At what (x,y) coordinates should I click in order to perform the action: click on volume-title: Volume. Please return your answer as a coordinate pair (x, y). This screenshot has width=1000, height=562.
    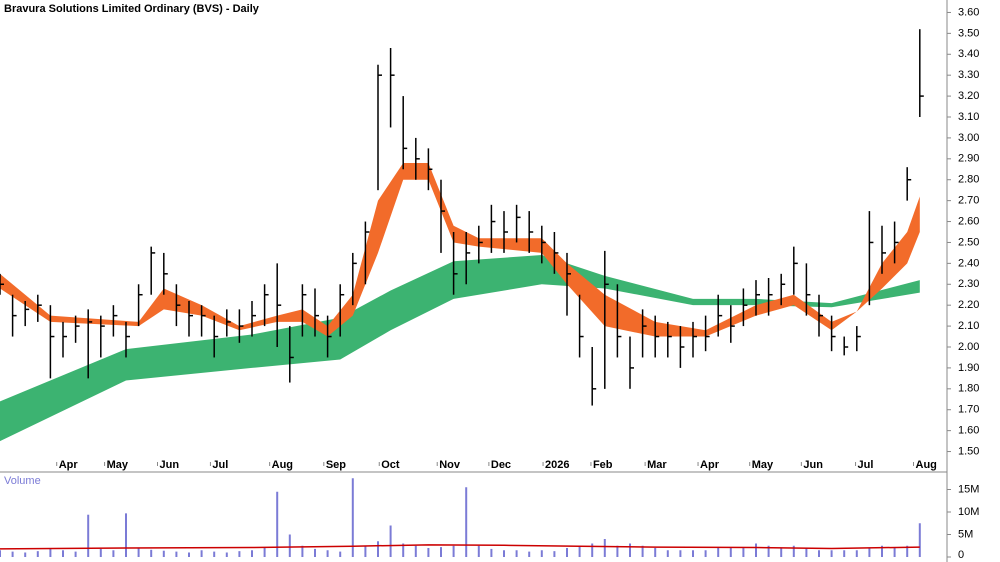
    Looking at the image, I should click on (22, 481).